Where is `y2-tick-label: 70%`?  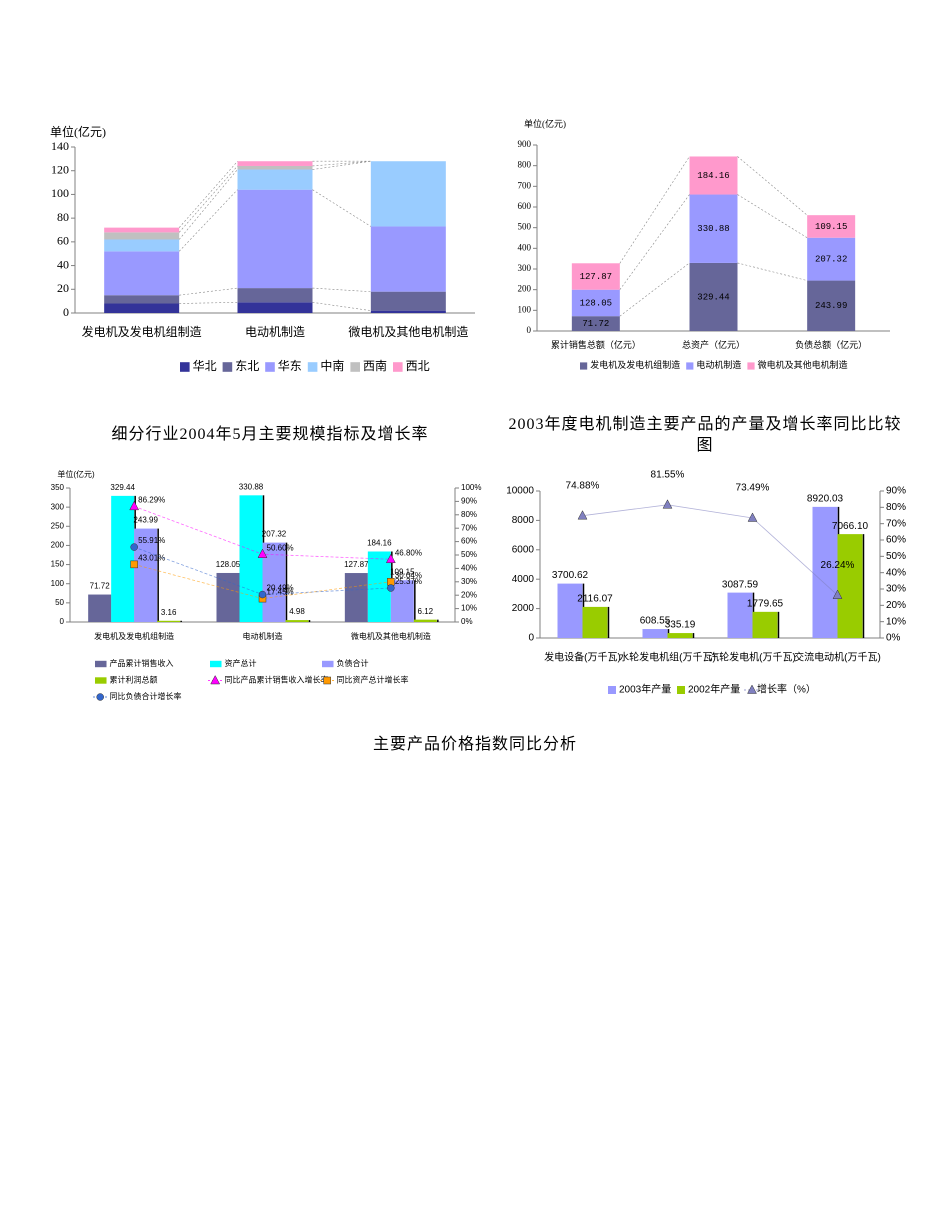
y2-tick-label: 70% is located at coordinates (469, 527).